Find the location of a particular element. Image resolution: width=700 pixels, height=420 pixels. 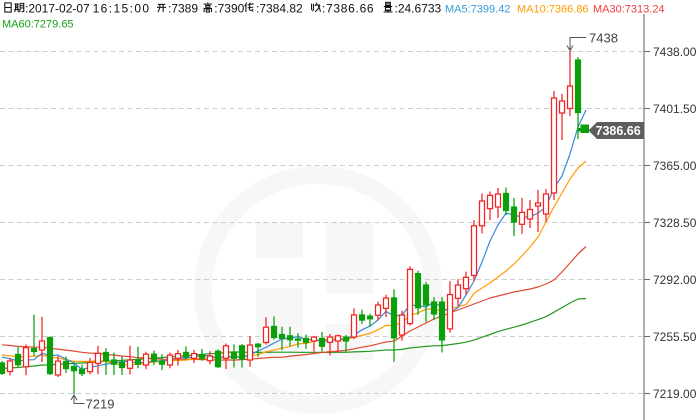

svg-text: MA10:7366.86 is located at coordinates (553, 10).